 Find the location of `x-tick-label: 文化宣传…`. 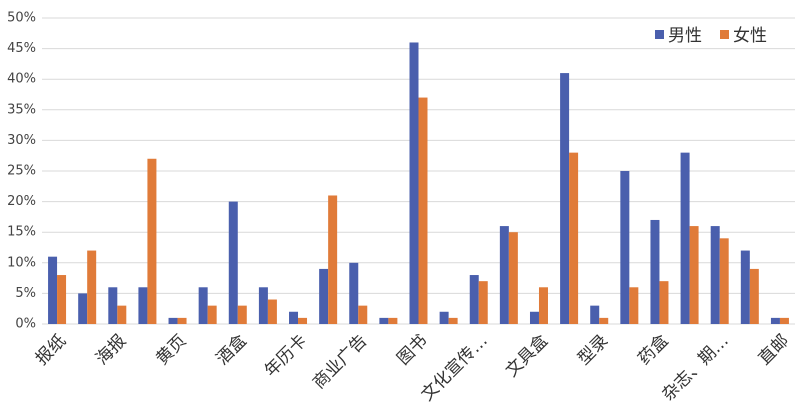

x-tick-label: 文化宣传… is located at coordinates (455, 368).